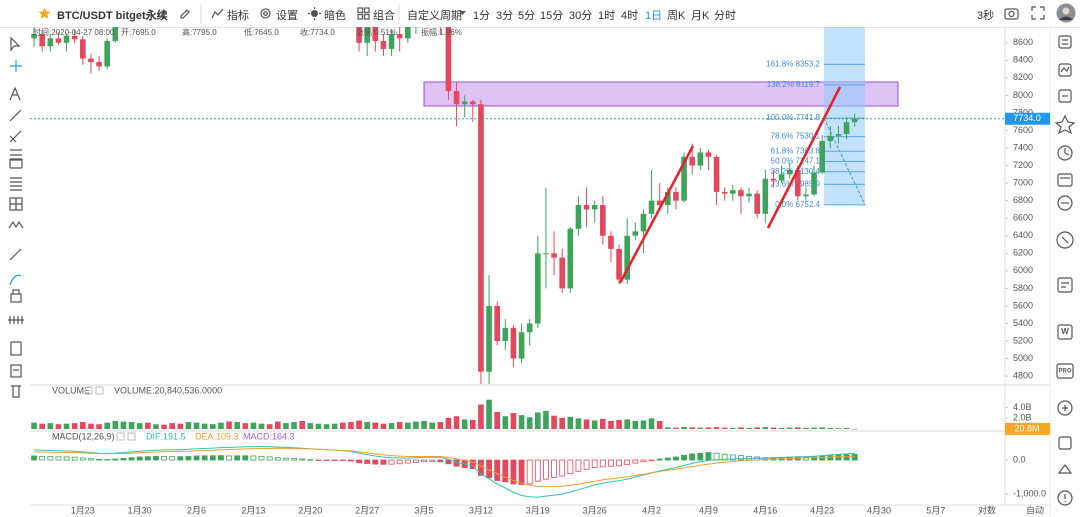  Describe the element at coordinates (1023, 77) in the screenshot. I see `y-tick-label: 8200` at that location.